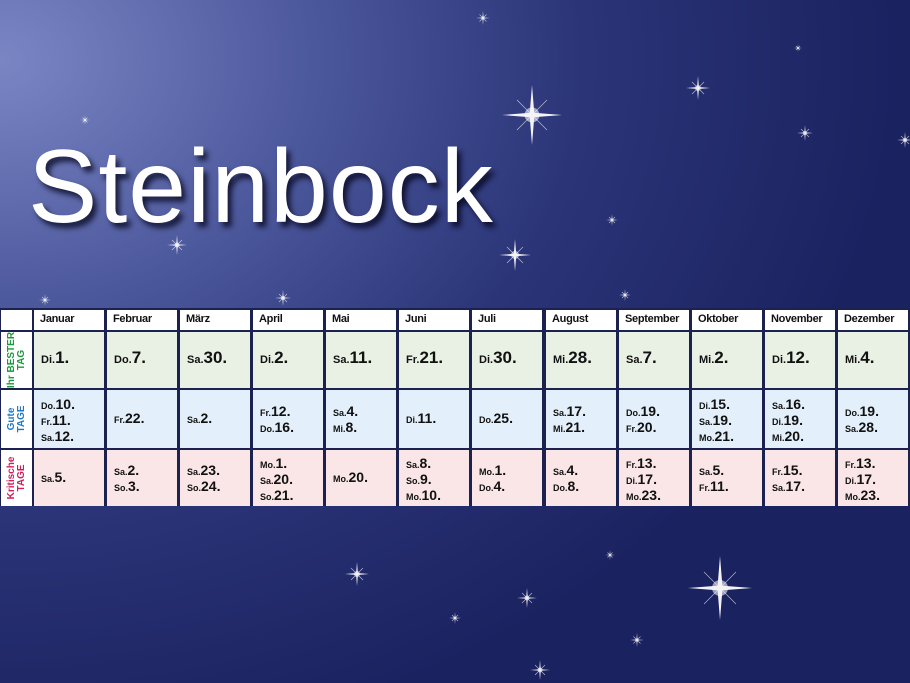 This screenshot has height=683, width=910. Describe the element at coordinates (288, 320) in the screenshot. I see `month-header: April` at that location.